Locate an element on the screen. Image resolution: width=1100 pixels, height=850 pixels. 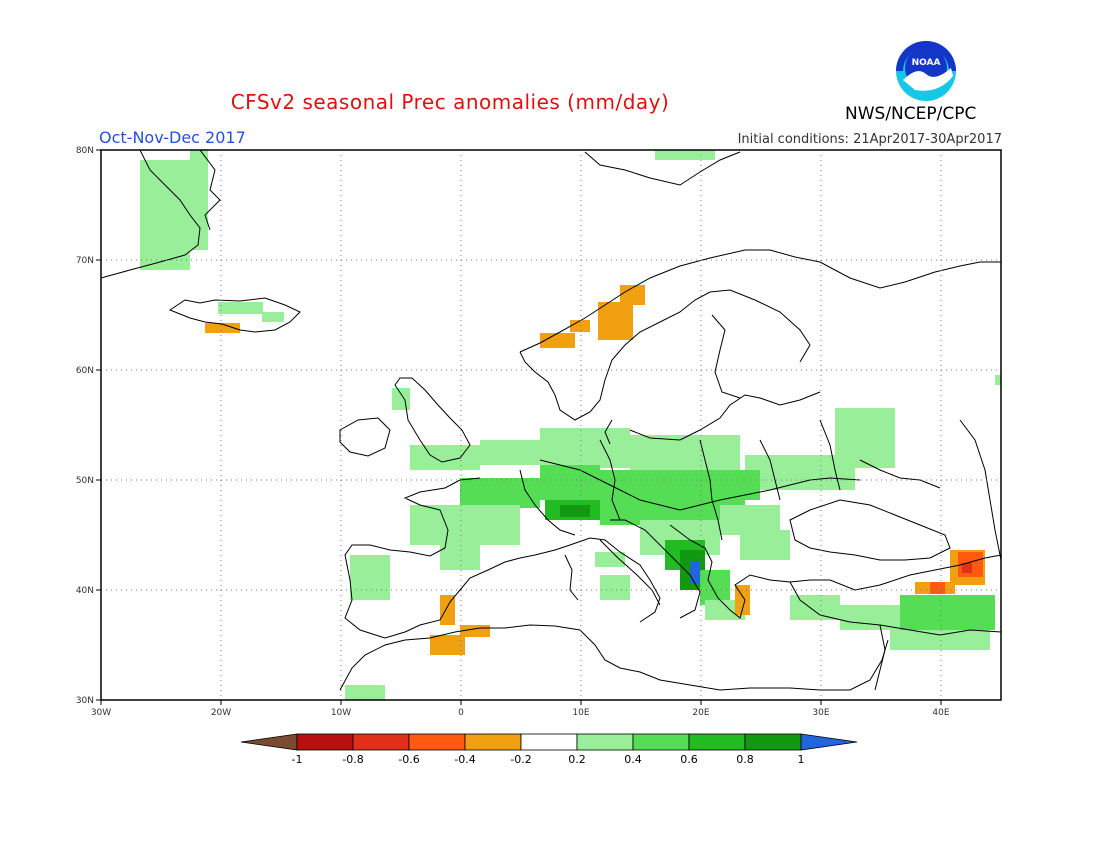
colorbar-label: 0.6 is located at coordinates (689, 759).